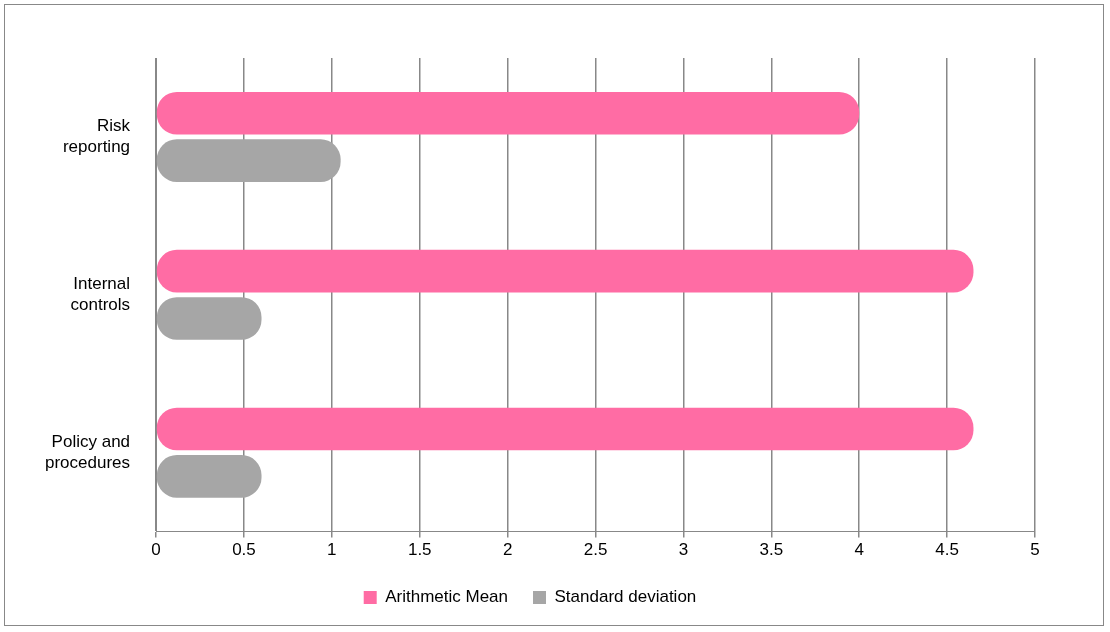 The image size is (1110, 632). Describe the element at coordinates (244, 550) in the screenshot. I see `x-tick-label: 0.5` at that location.